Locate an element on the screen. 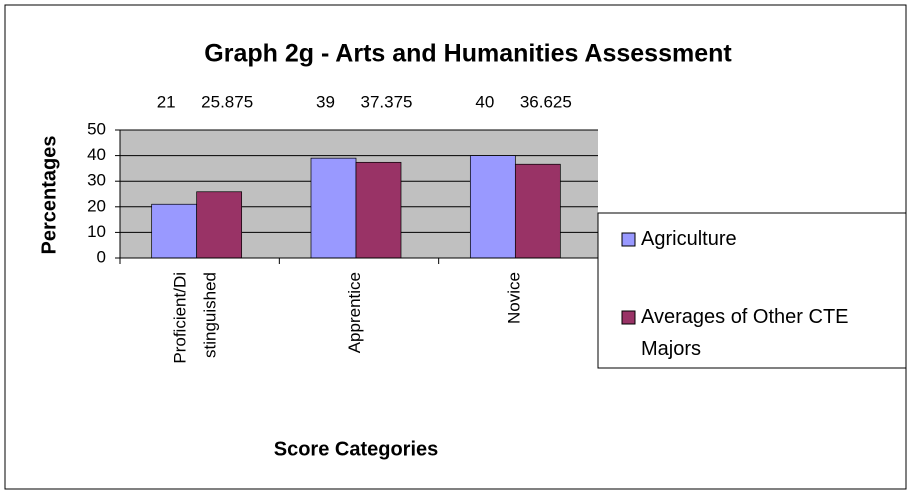 Image resolution: width=910 pixels, height=493 pixels. data-label: 21 is located at coordinates (166, 101).